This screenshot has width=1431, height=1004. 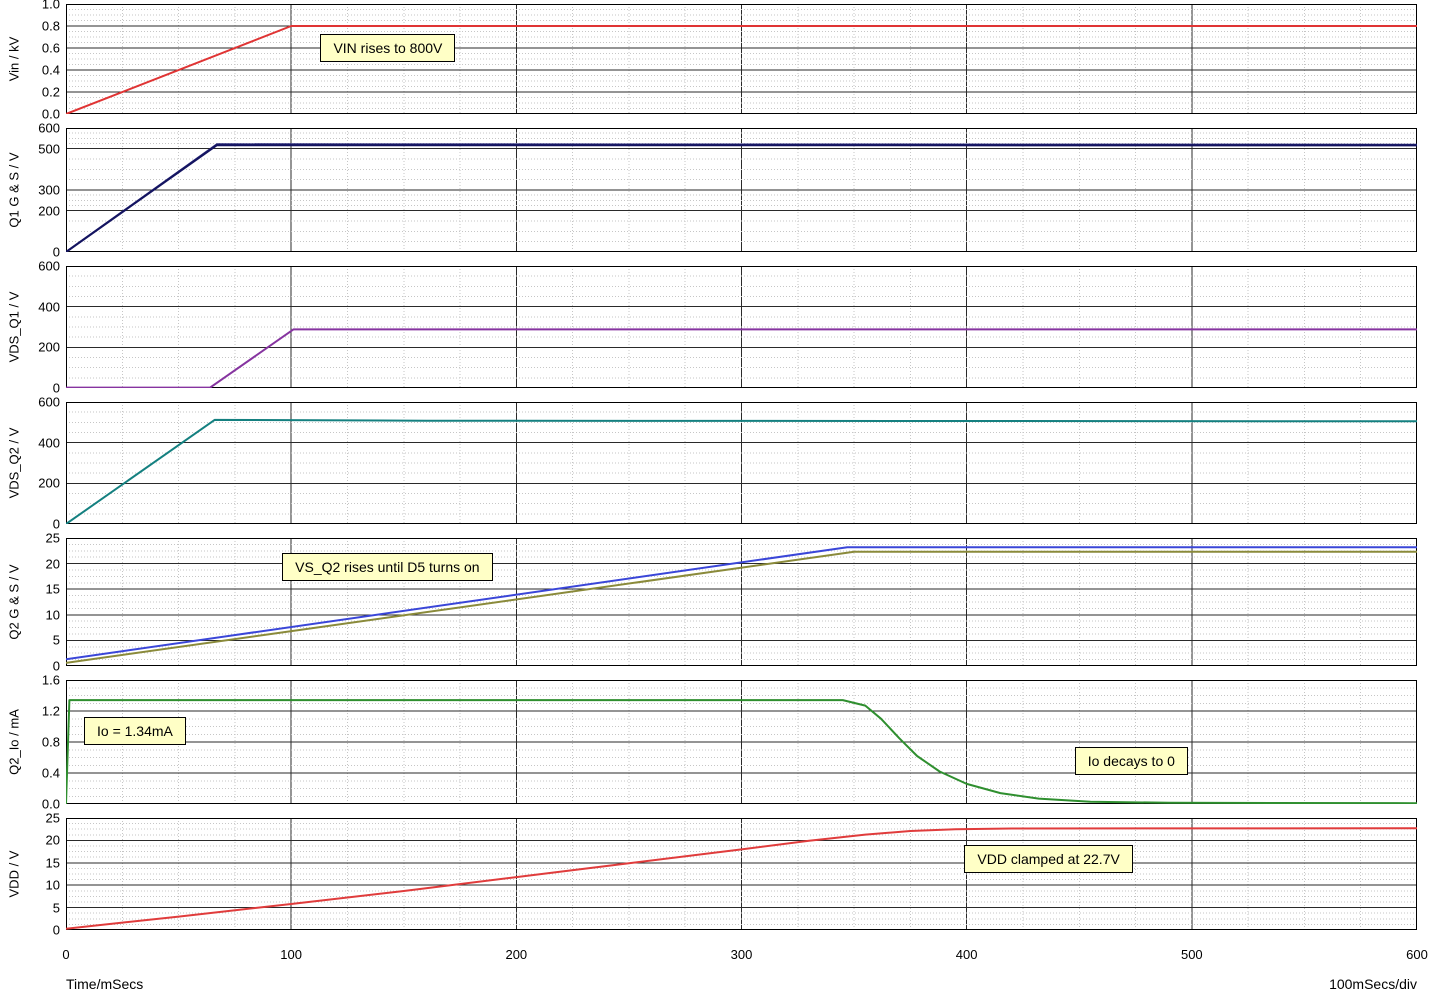 What do you see at coordinates (741, 69) in the screenshot?
I see `series-VIN` at bounding box center [741, 69].